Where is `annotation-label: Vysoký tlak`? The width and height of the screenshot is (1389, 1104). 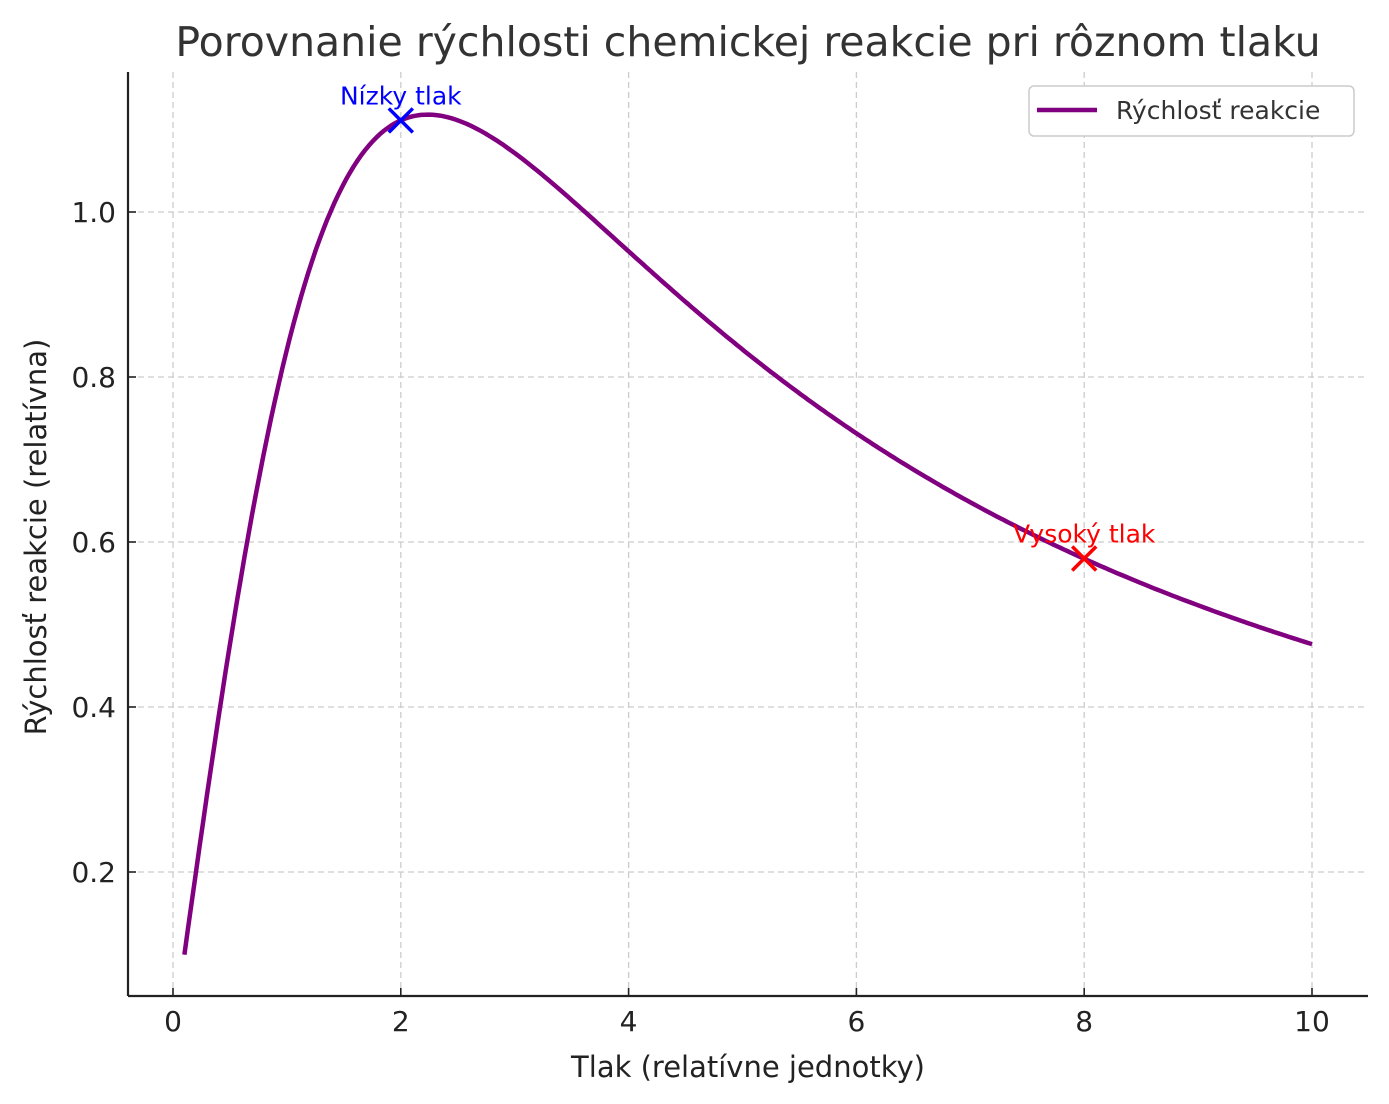
annotation-label: Vysoký tlak is located at coordinates (1084, 534).